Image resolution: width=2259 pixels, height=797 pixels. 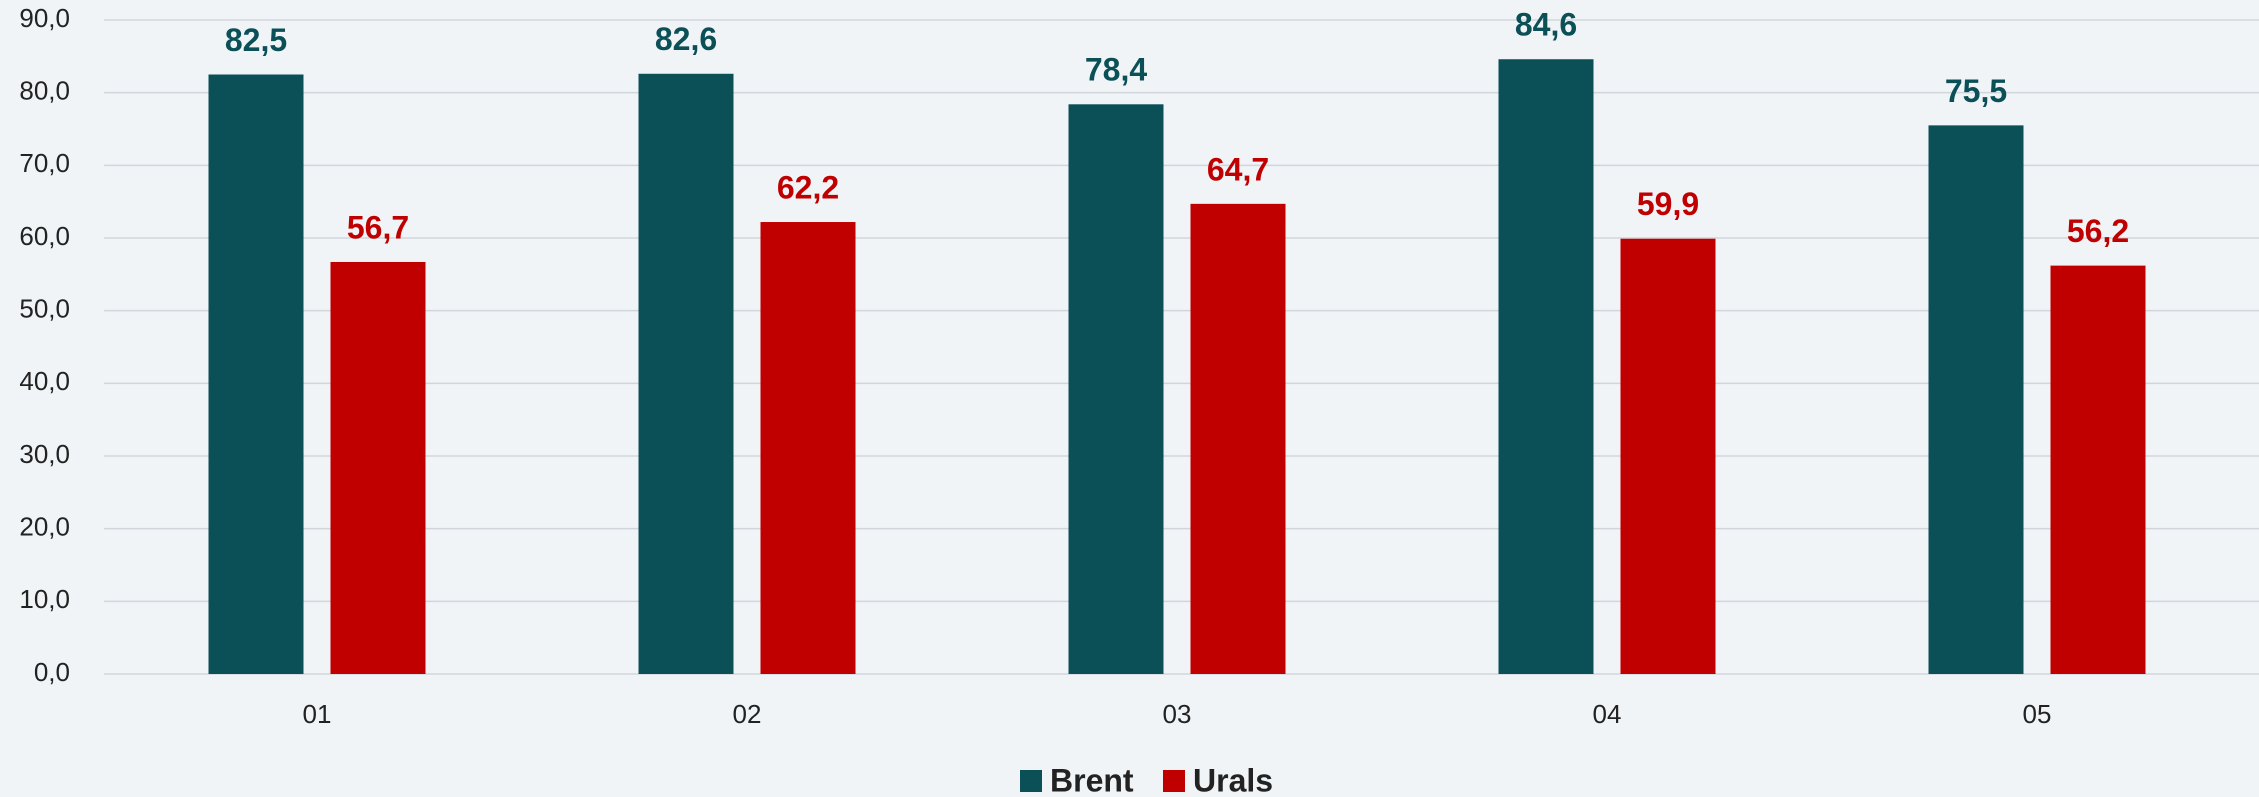 What do you see at coordinates (2098, 231) in the screenshot?
I see `value-label: 56,2` at bounding box center [2098, 231].